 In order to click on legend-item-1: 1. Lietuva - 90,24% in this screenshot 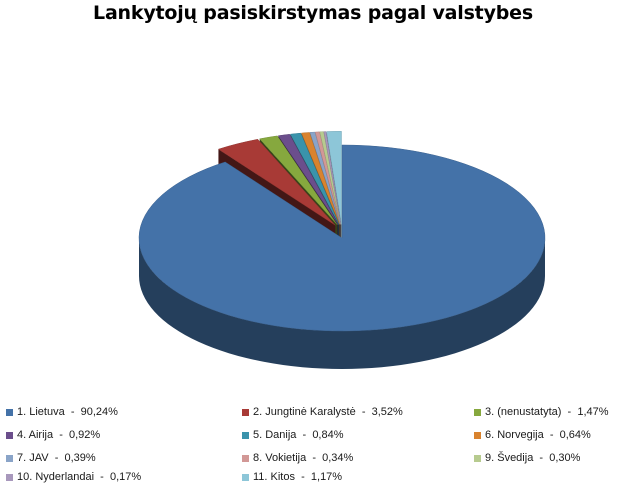, I will do `click(62, 412)`.